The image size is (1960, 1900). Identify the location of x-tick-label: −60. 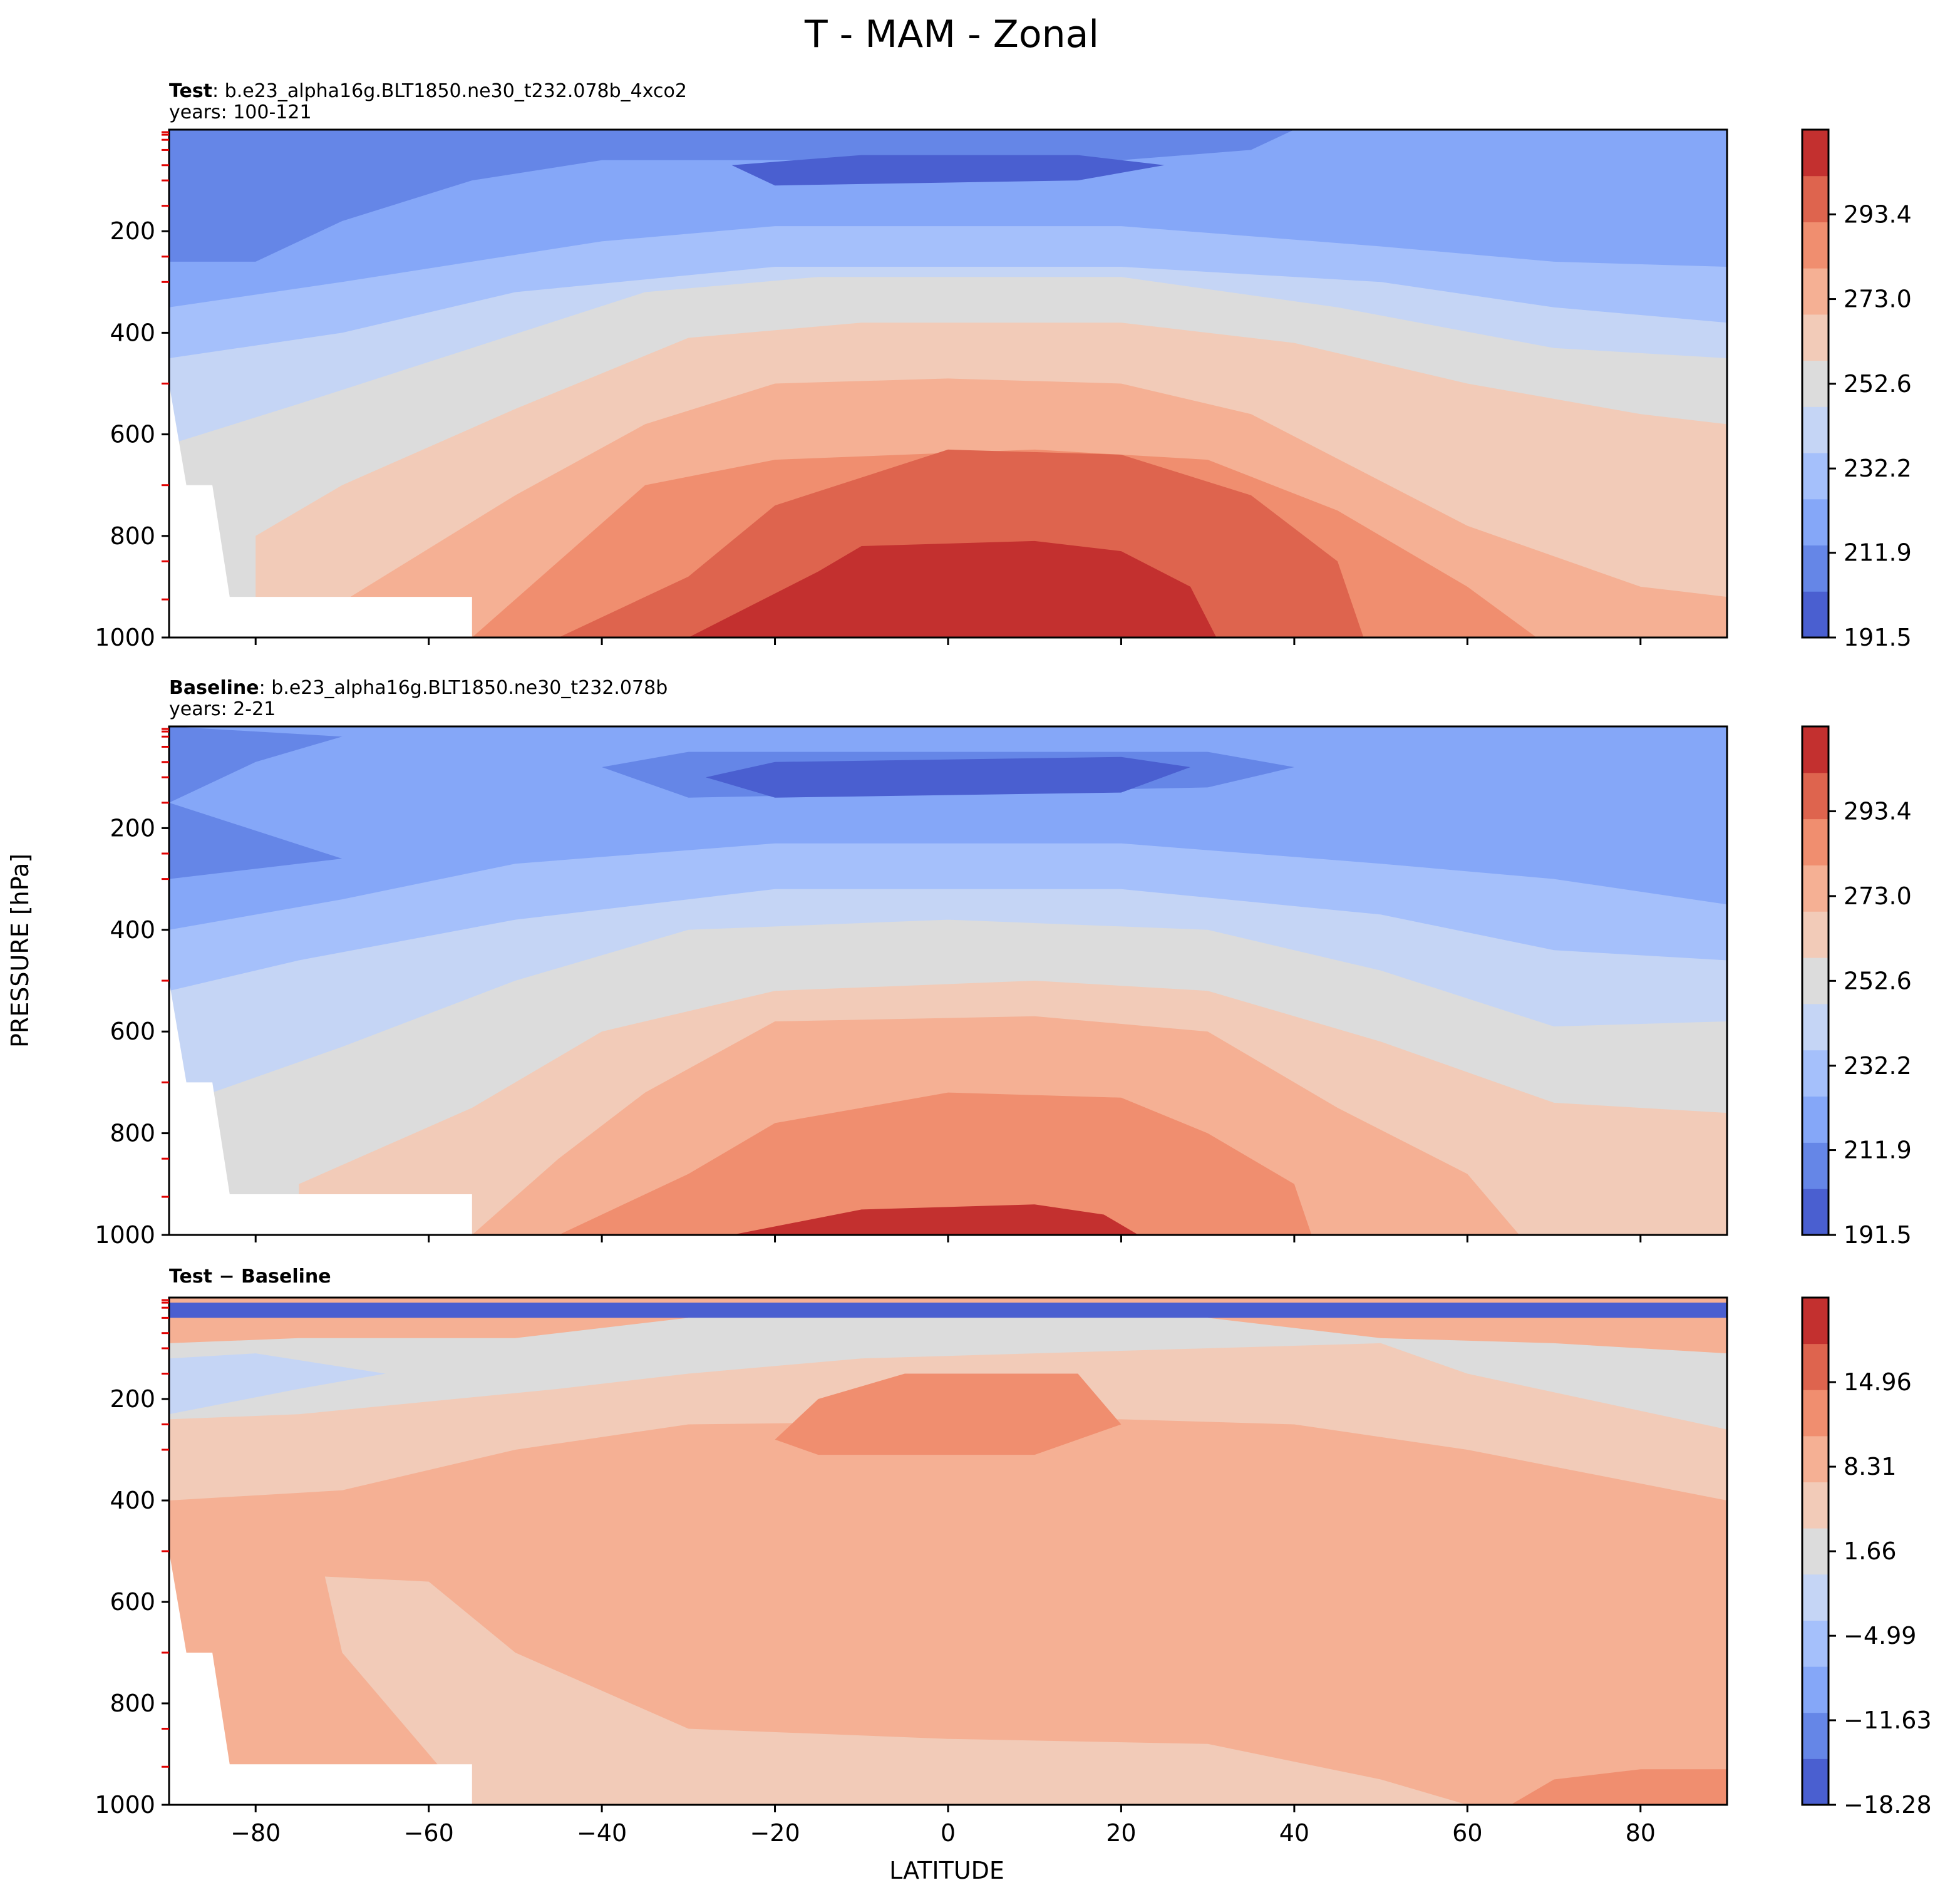
(429, 1833).